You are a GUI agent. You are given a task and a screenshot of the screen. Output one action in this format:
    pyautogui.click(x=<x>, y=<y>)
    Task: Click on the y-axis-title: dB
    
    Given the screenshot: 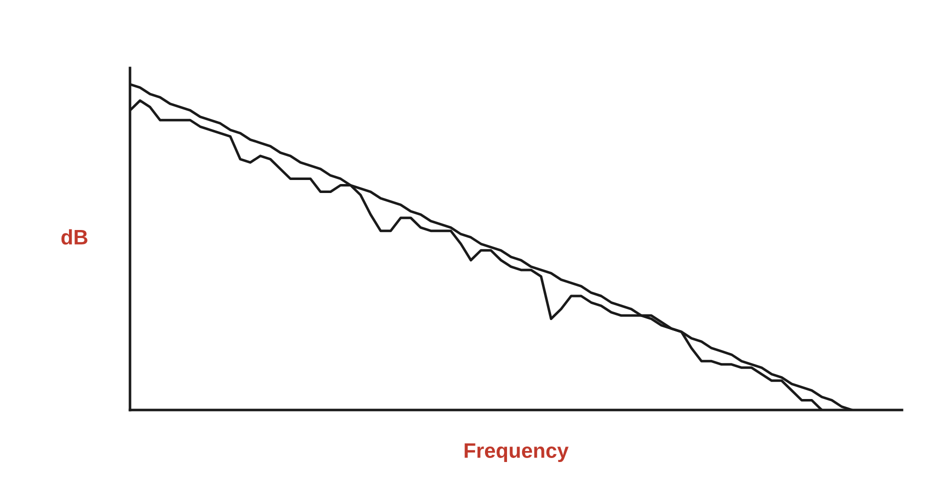 What is the action you would take?
    pyautogui.click(x=74, y=237)
    